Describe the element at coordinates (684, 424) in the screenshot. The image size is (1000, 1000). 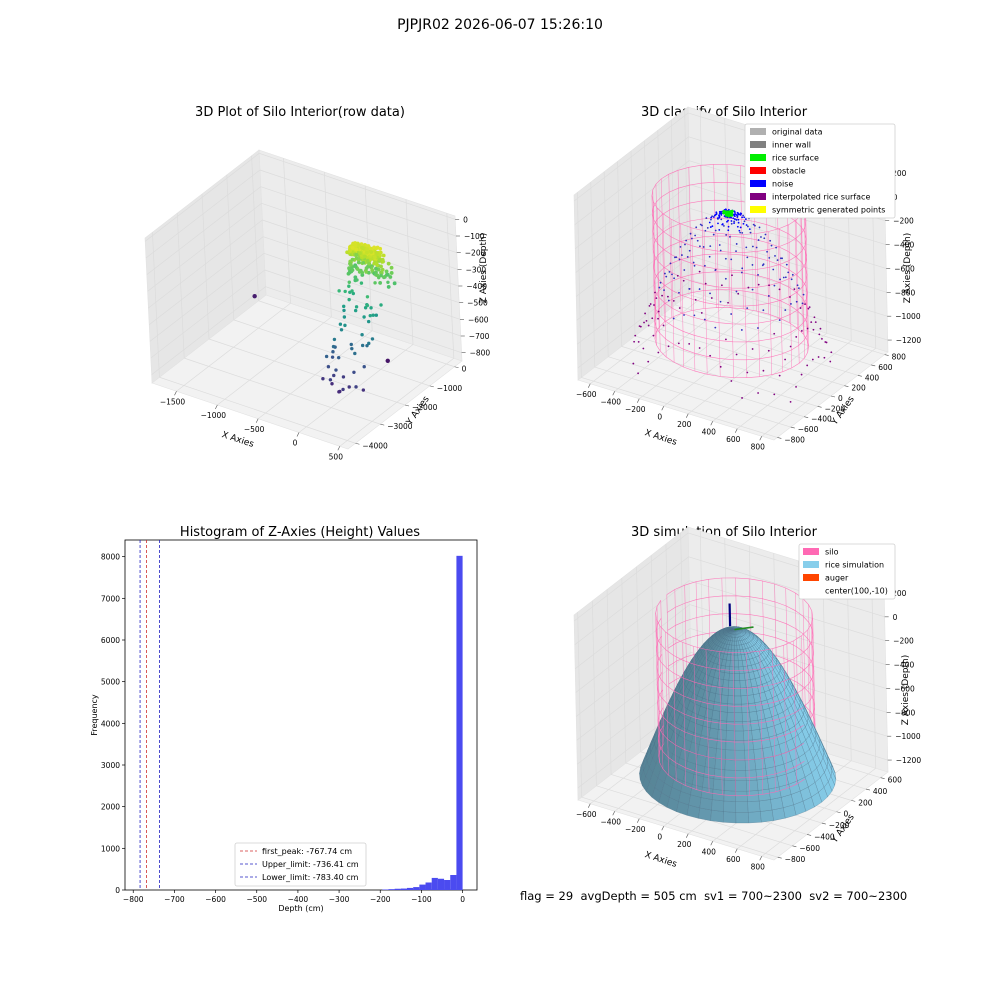
I see `x-tick-label: 200` at that location.